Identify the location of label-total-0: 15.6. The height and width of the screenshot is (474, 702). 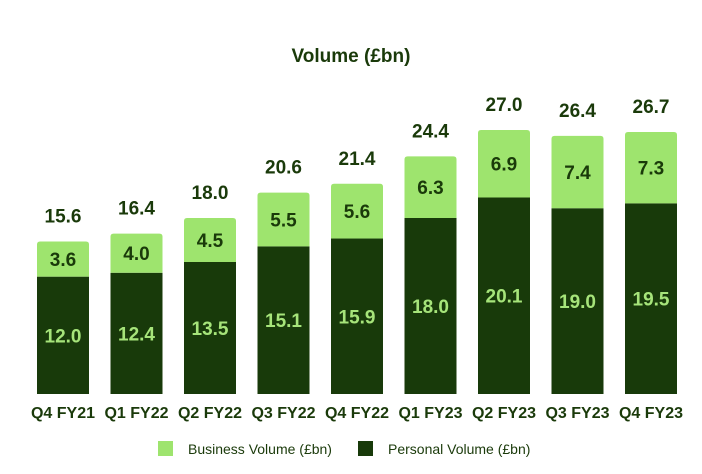
(63, 216).